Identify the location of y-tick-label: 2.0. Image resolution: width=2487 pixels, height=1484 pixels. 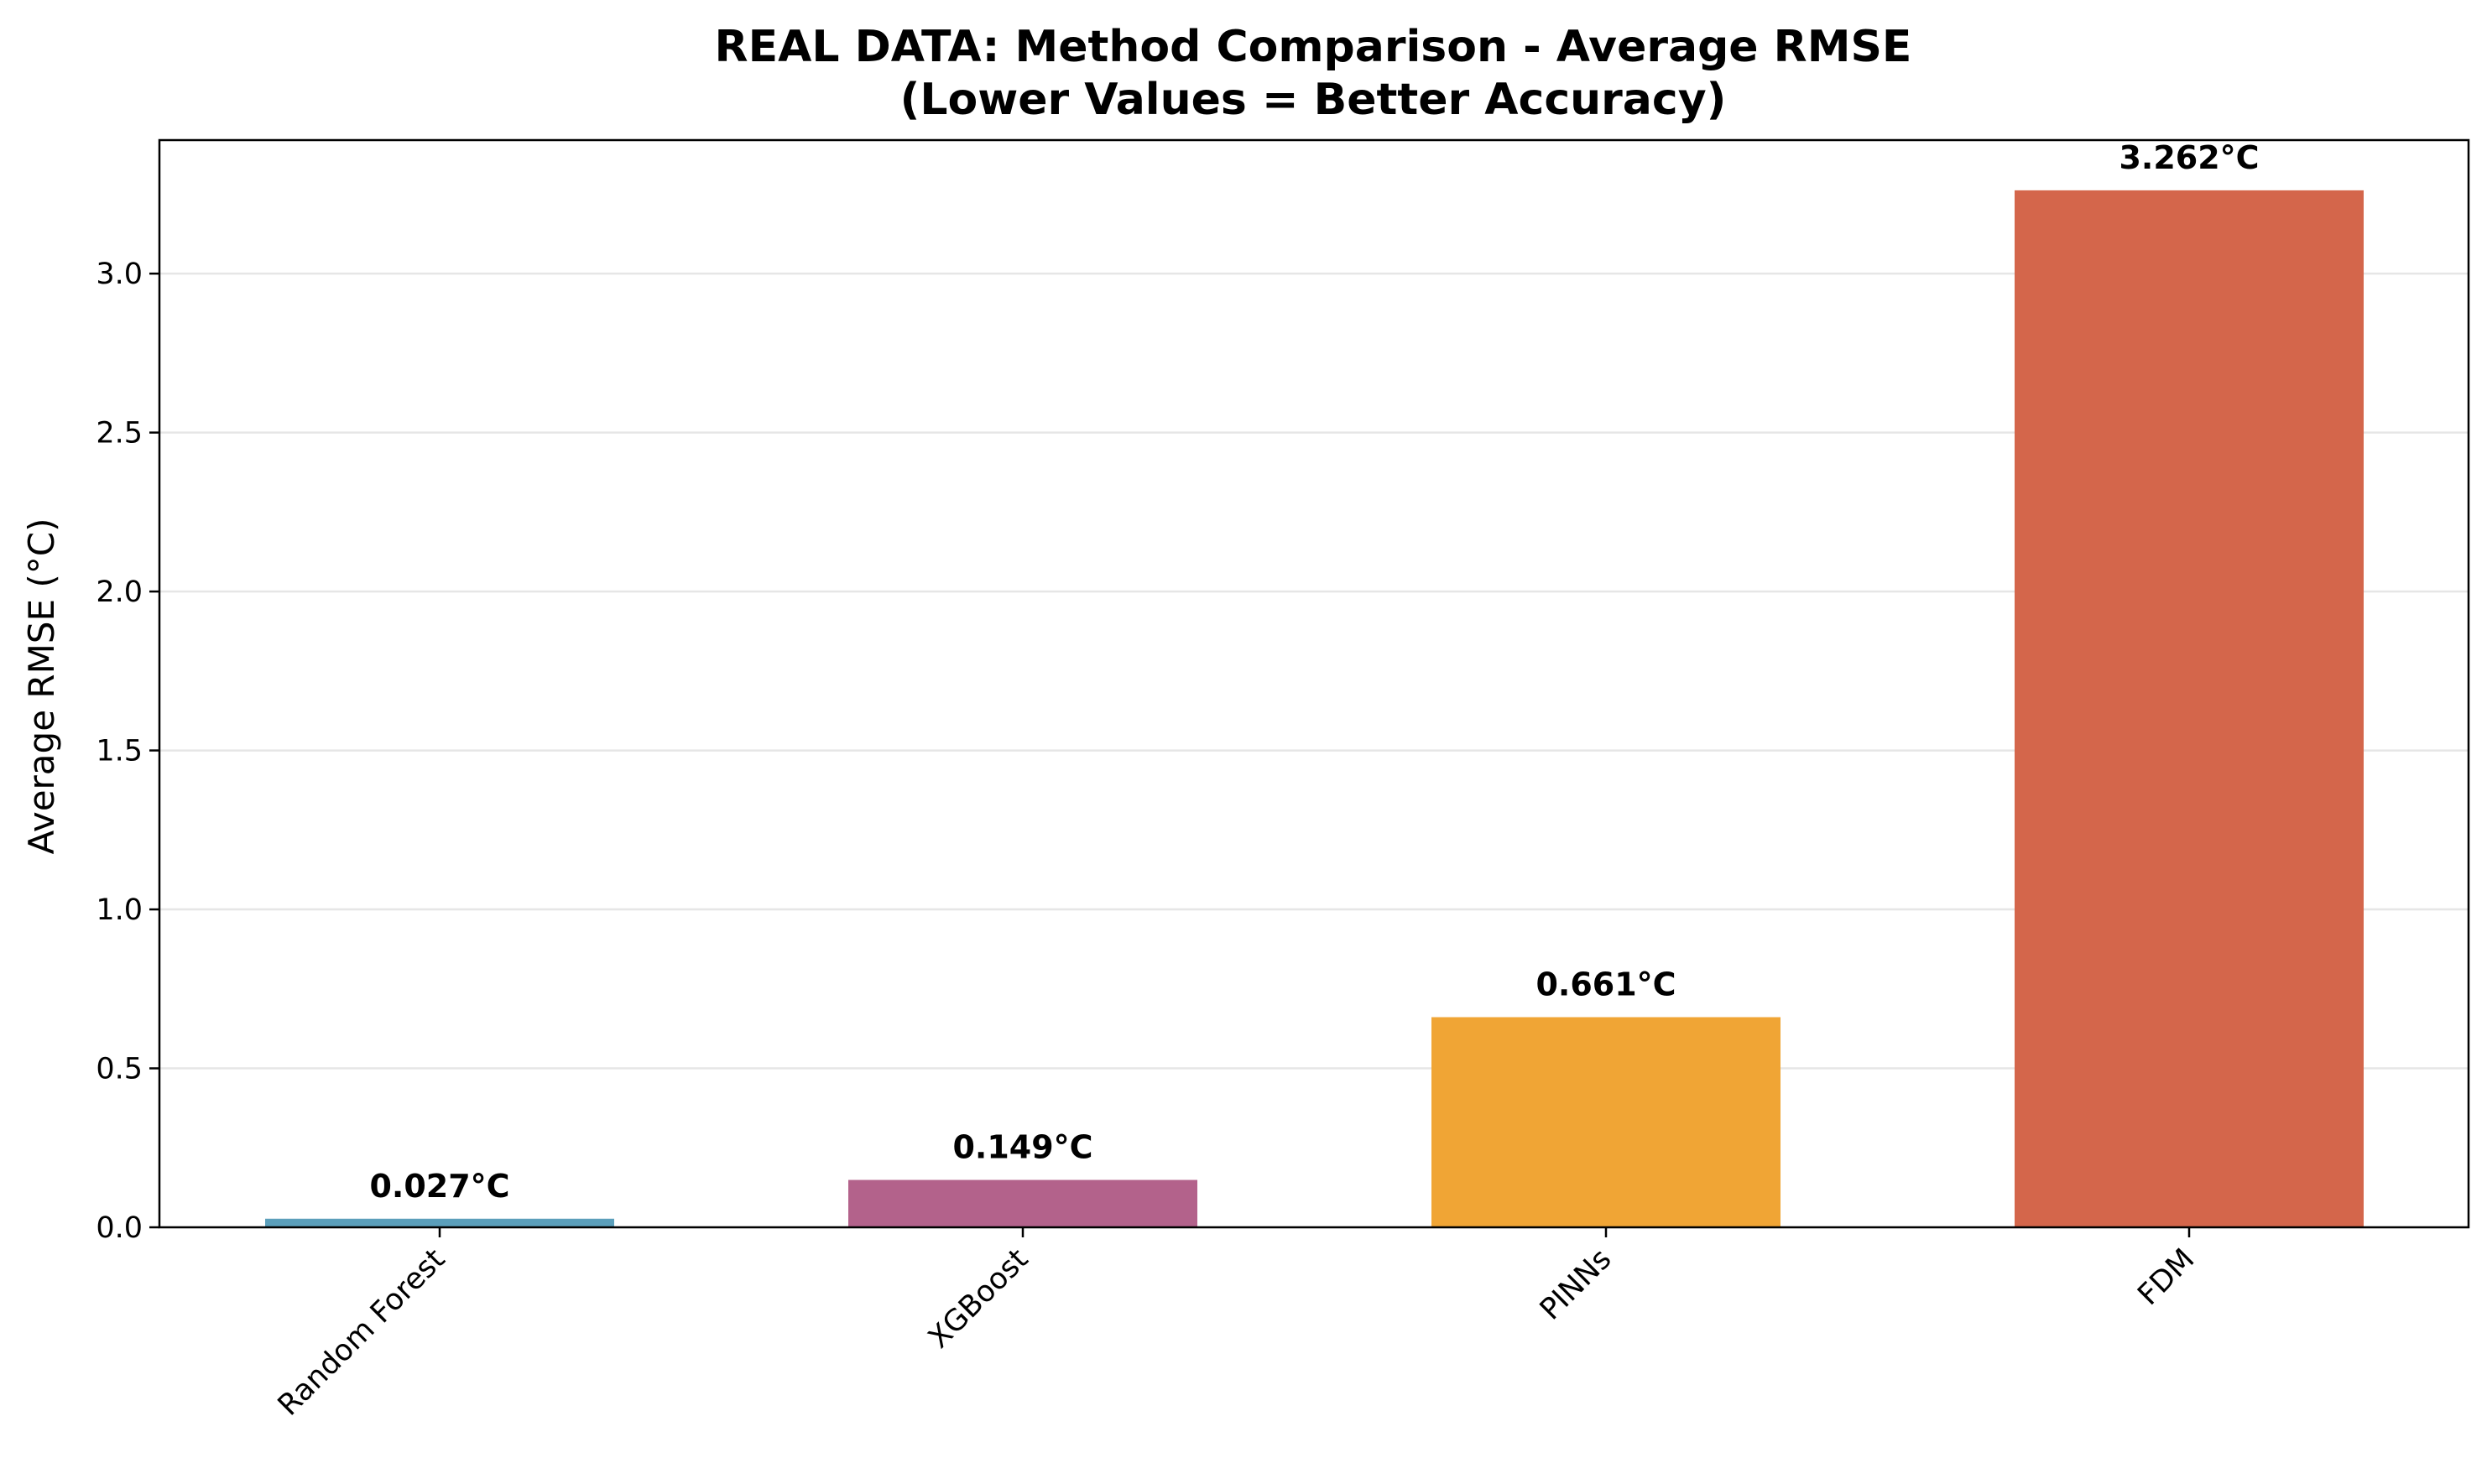
(120, 592).